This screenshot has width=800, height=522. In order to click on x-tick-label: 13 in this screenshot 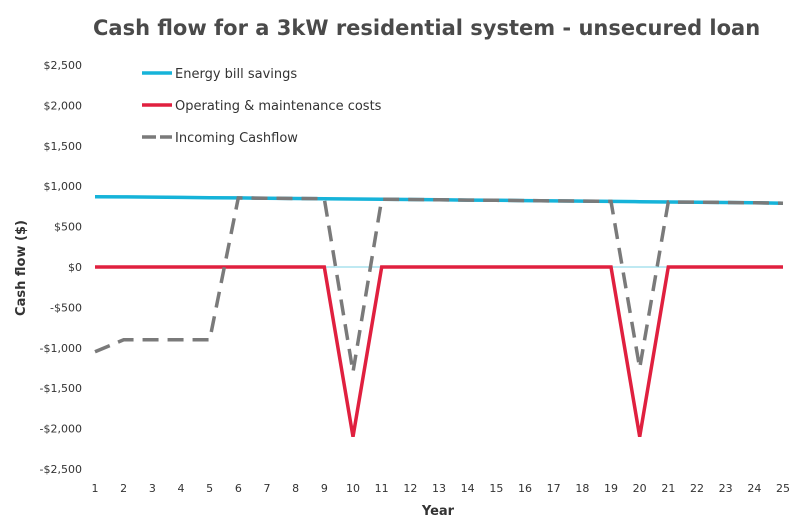, I will do `click(439, 488)`.